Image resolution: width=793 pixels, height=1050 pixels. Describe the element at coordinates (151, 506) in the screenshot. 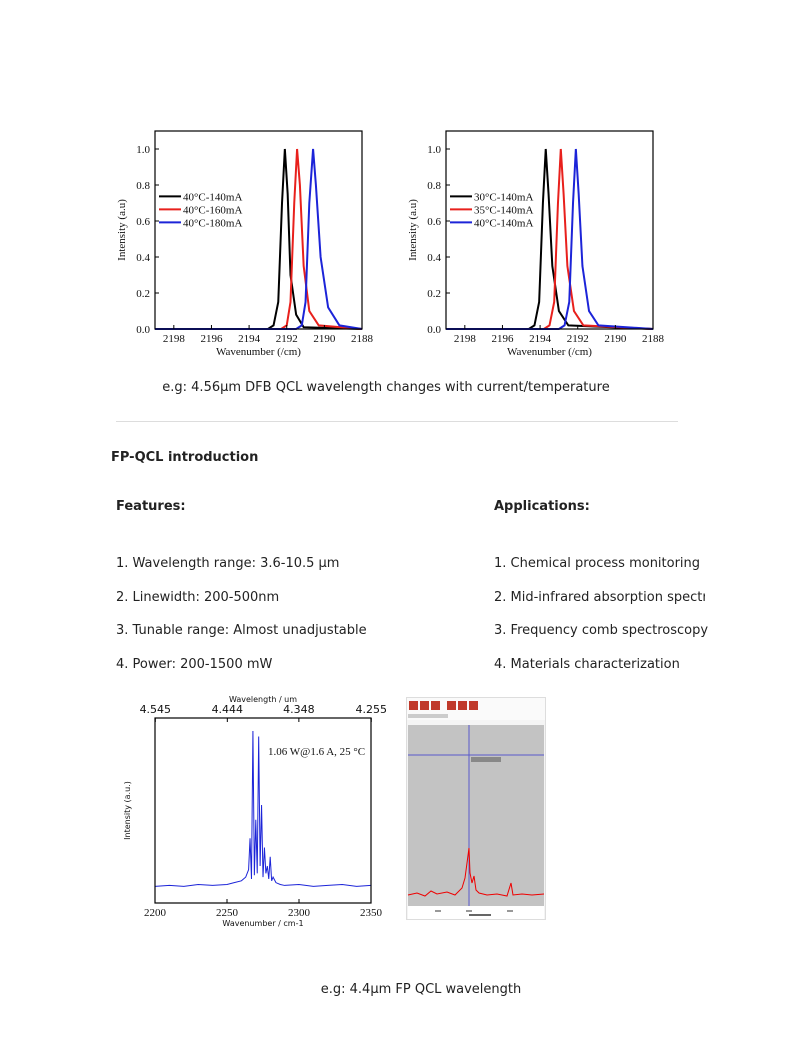

I see `features-heading: Features:` at that location.